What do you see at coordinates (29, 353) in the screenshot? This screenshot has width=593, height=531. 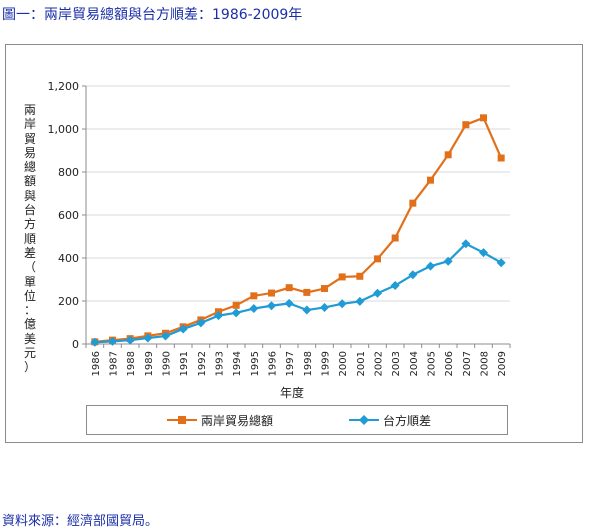 I see `y-axis-label-char: 元` at bounding box center [29, 353].